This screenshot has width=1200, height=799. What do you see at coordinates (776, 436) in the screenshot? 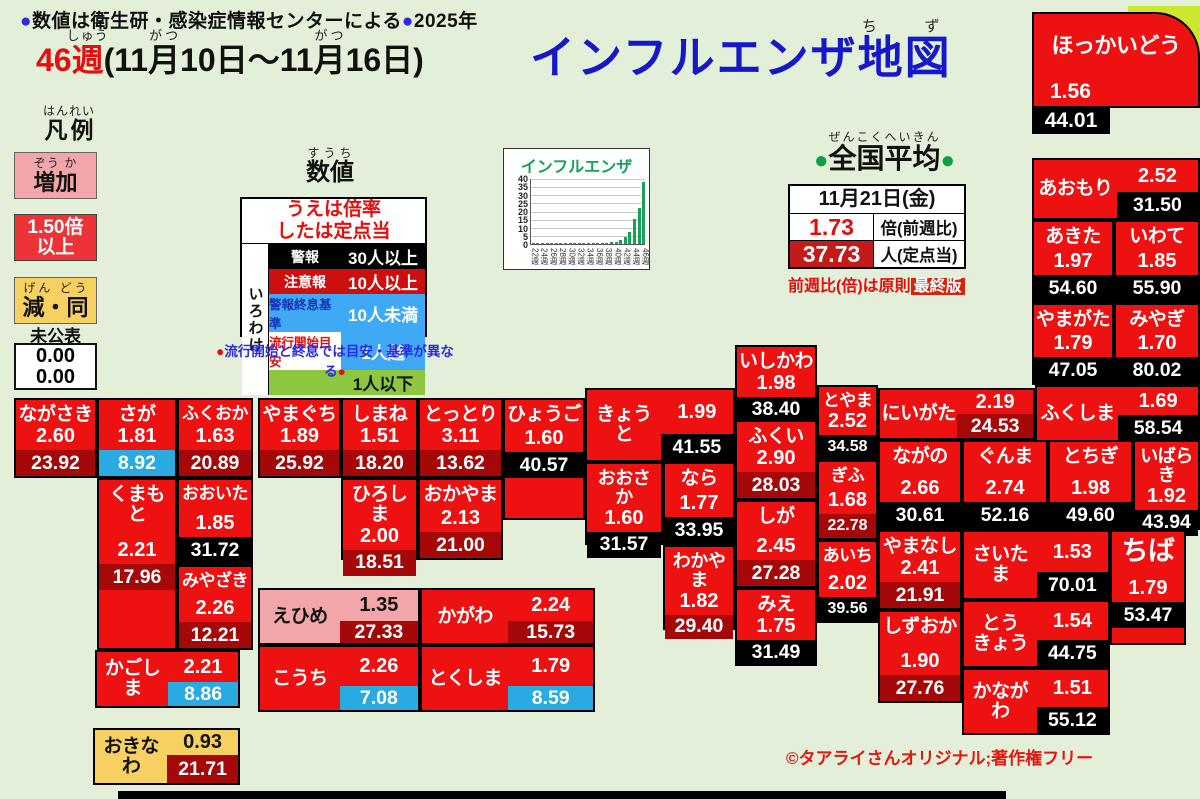
I see `pref-name: ふくい` at bounding box center [776, 436].